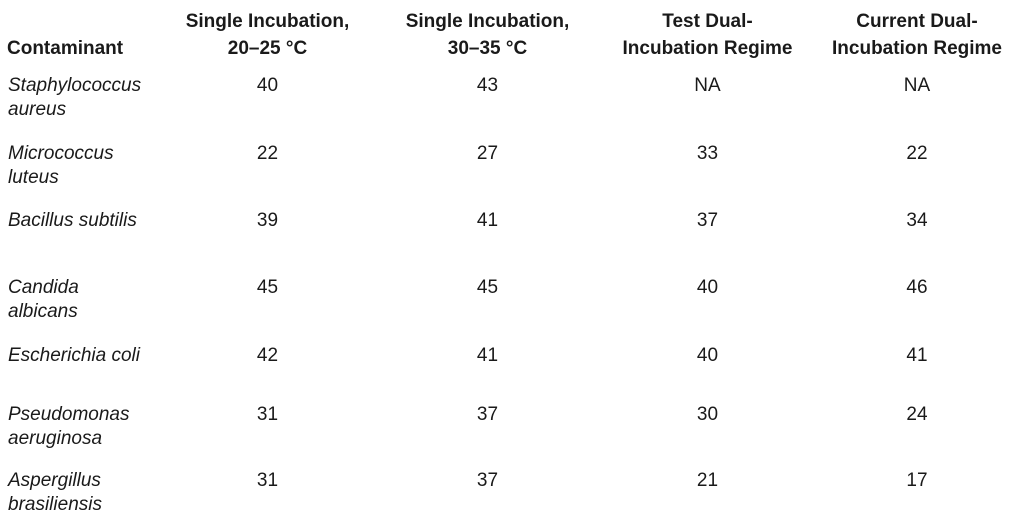 Image resolution: width=1024 pixels, height=523 pixels. I want to click on name-line: brasiliensis, so click(55, 504).